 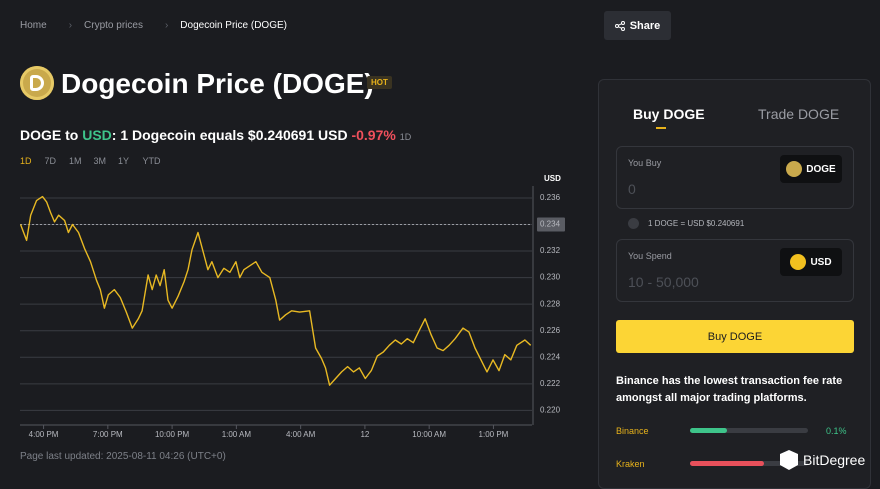 What do you see at coordinates (645, 25) in the screenshot?
I see `share-label: Share` at bounding box center [645, 25].